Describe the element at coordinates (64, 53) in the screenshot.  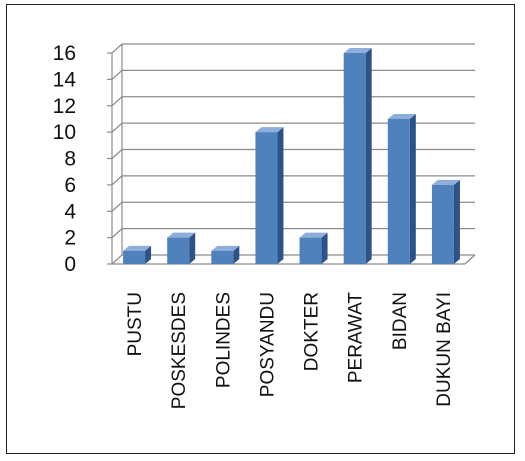
I see `y-tick-label: 16` at that location.